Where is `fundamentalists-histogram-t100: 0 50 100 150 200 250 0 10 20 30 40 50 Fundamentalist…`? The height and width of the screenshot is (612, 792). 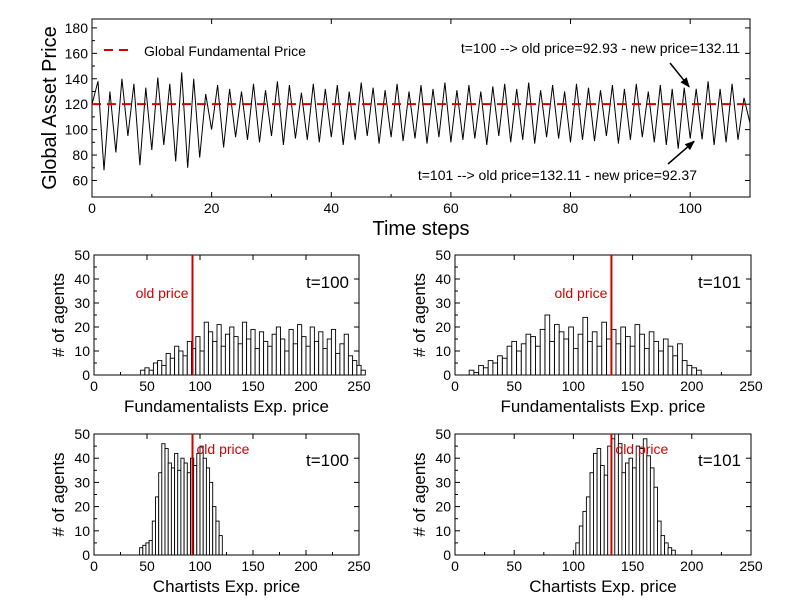 fundamentalists-histogram-t100: 0 50 100 150 200 250 0 10 20 30 40 50 Fundamentalist… is located at coordinates (210, 331).